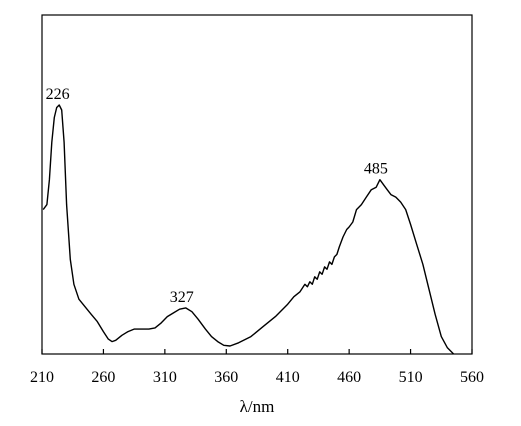 This screenshot has height=426, width=521. I want to click on x-tick-label: 210, so click(42, 377).